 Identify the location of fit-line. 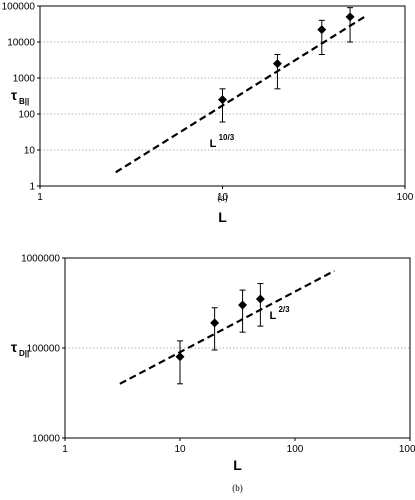
(227, 327).